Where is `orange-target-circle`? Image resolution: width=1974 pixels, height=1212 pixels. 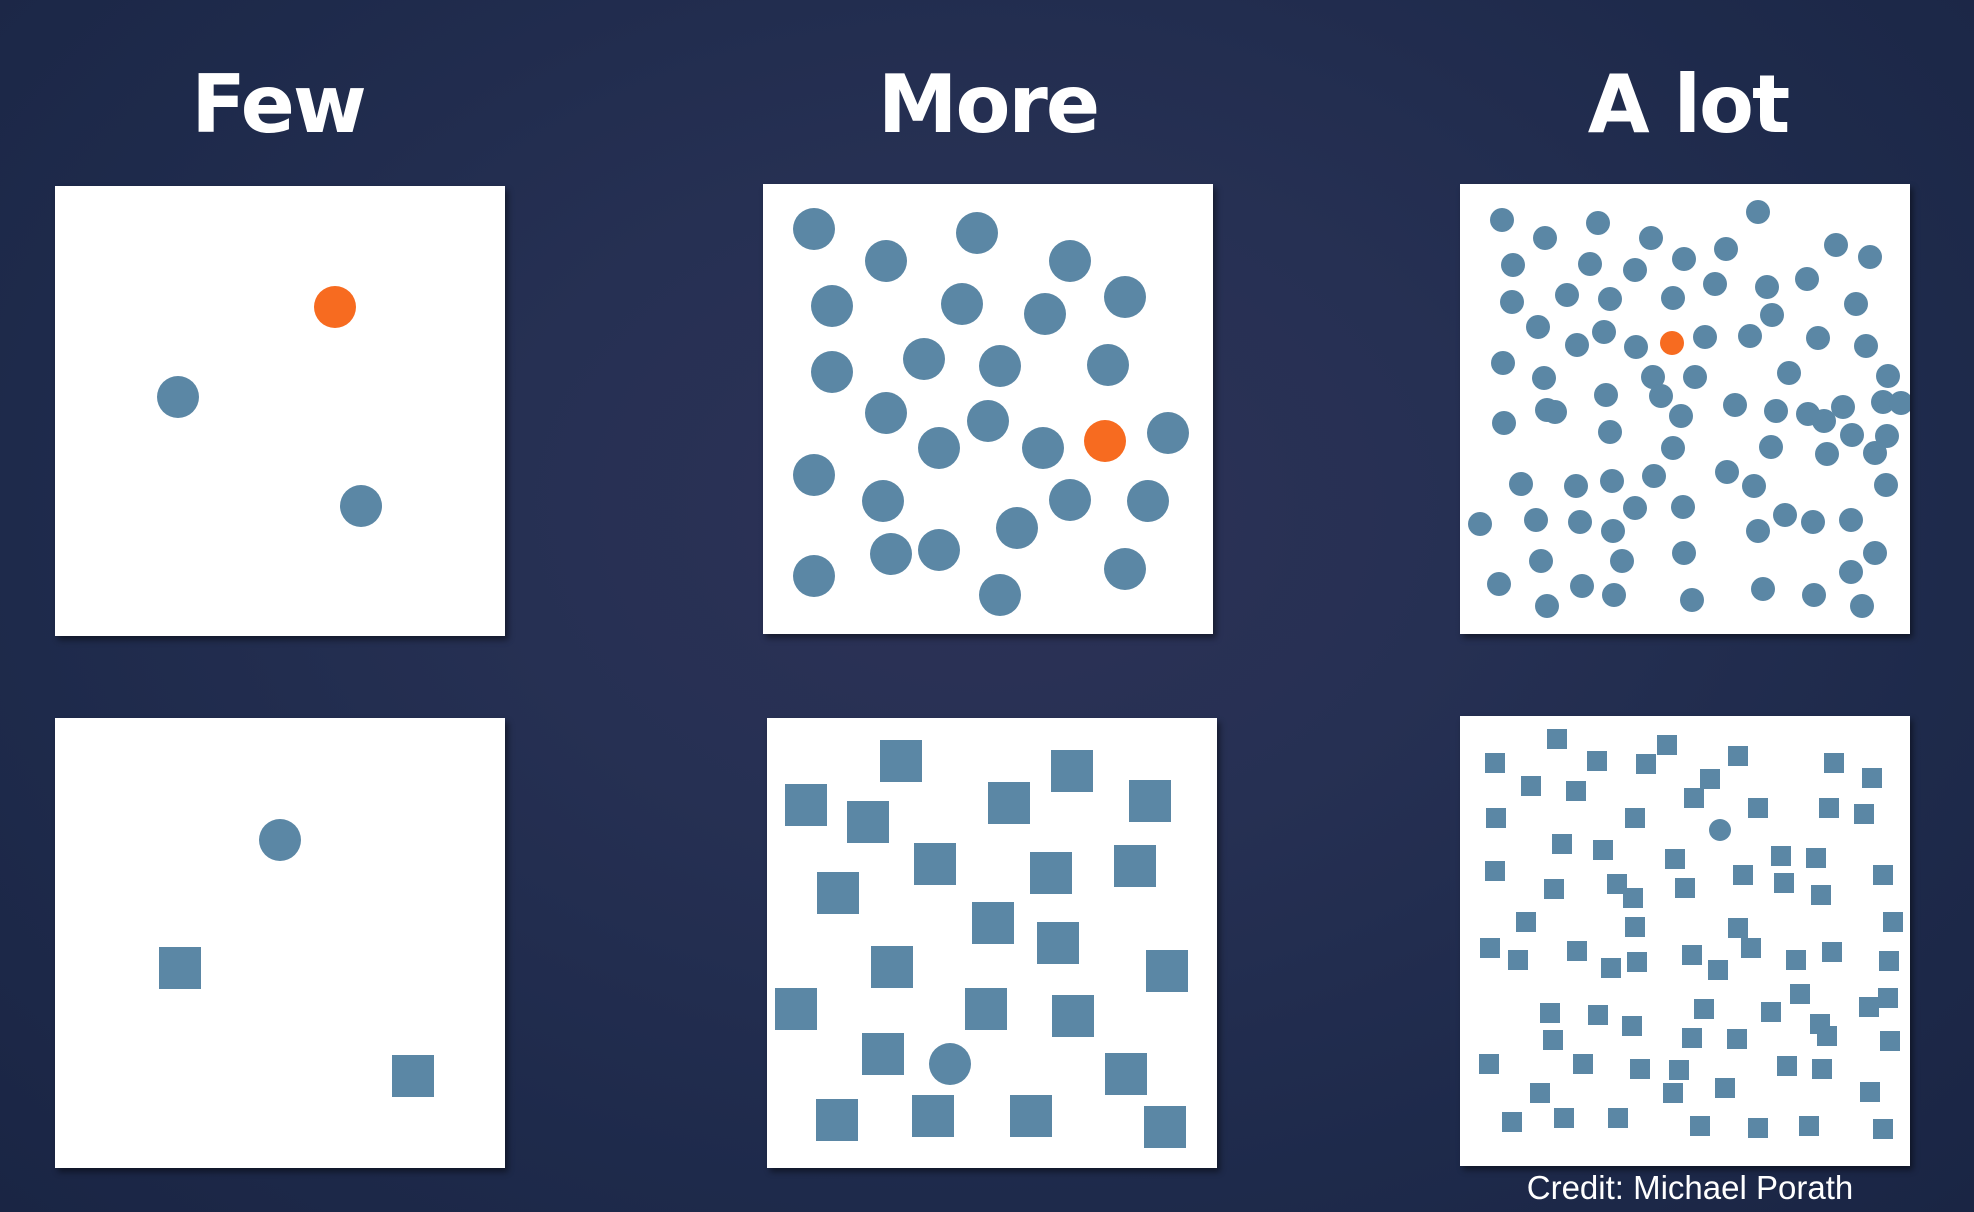
orange-target-circle is located at coordinates (335, 307).